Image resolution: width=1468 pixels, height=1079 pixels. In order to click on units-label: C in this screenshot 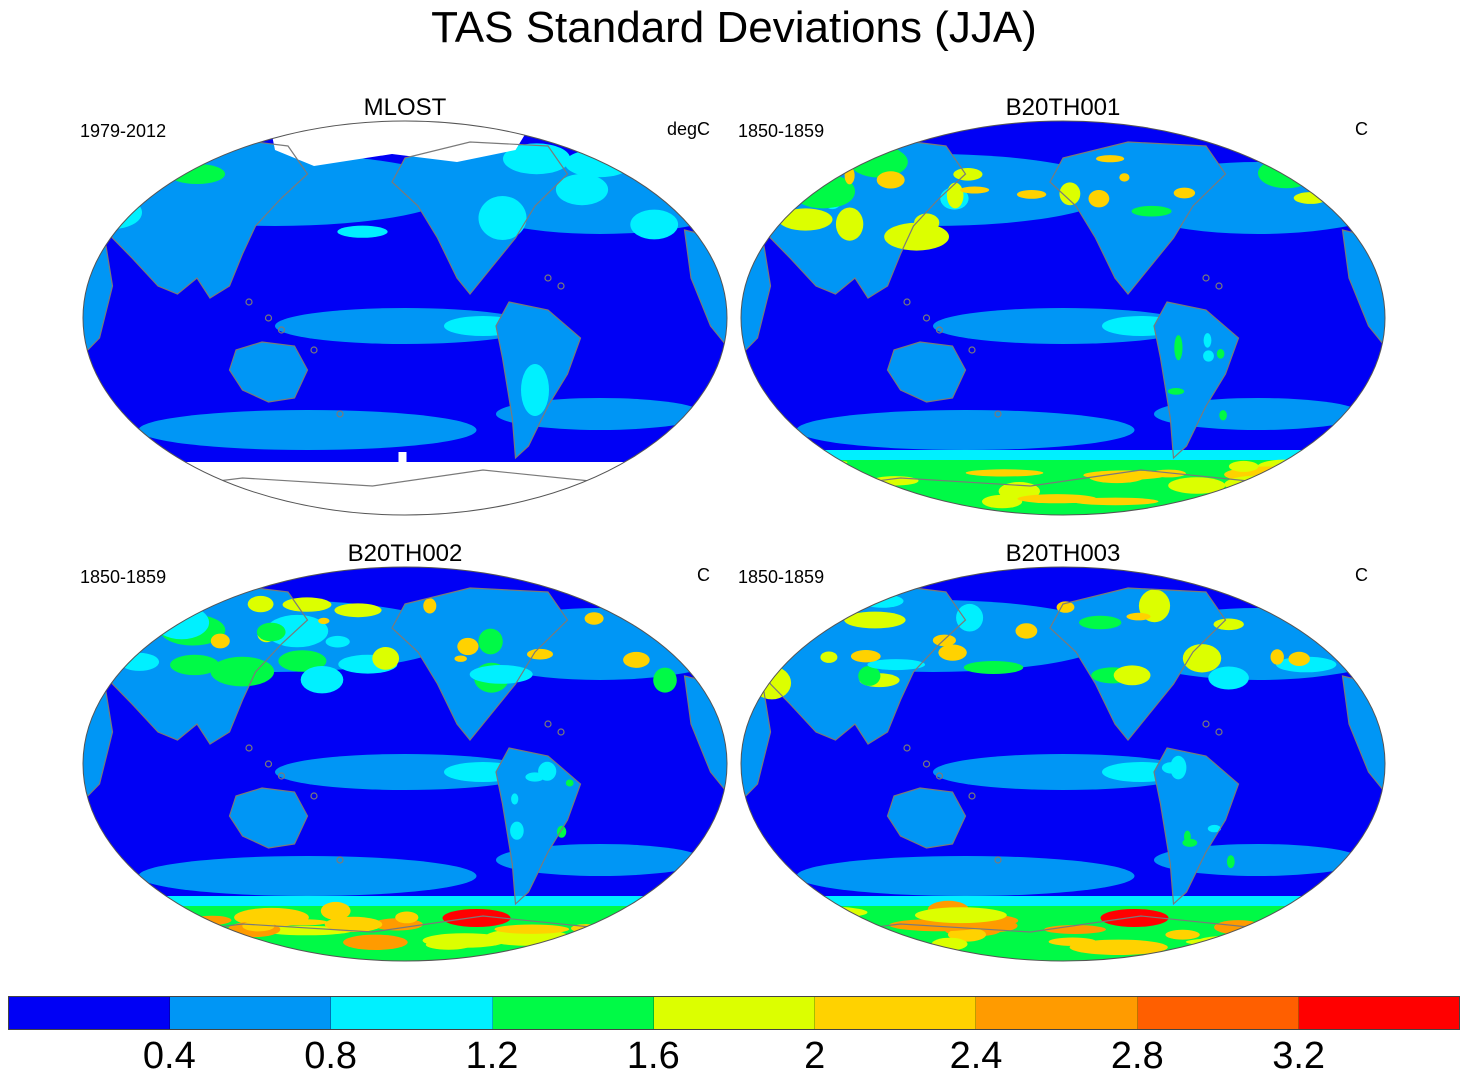, I will do `click(1361, 129)`.